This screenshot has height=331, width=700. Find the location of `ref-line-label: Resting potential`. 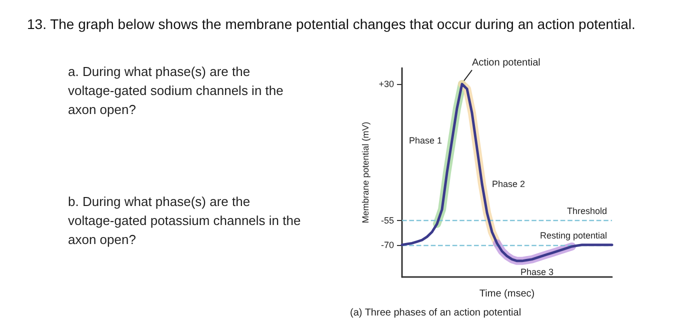

ref-line-label: Resting potential is located at coordinates (573, 235).